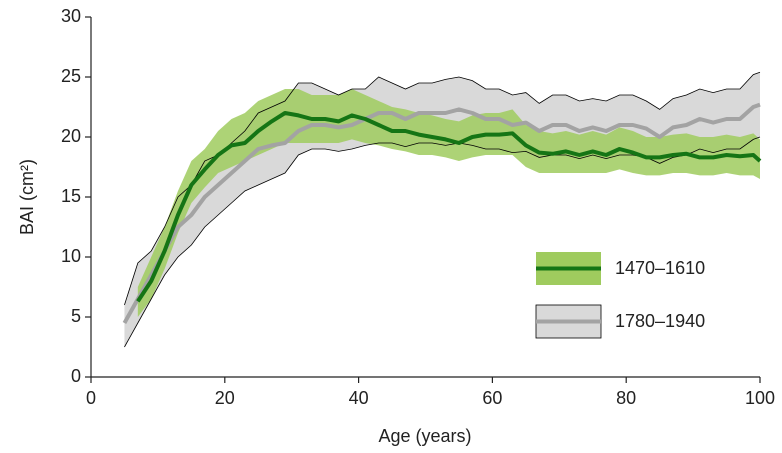 The width and height of the screenshot is (782, 453). What do you see at coordinates (492, 398) in the screenshot?
I see `x-tick-label: 60` at bounding box center [492, 398].